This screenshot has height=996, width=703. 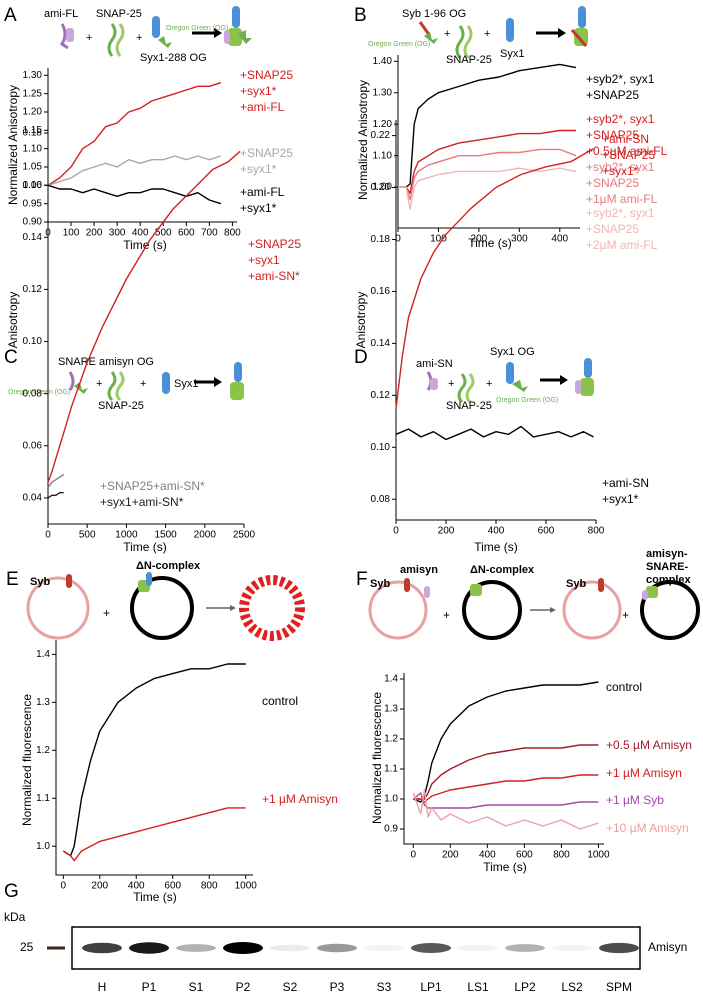 What do you see at coordinates (13, 320) in the screenshot?
I see `y-axis-title: Anisotropy` at bounding box center [13, 320].